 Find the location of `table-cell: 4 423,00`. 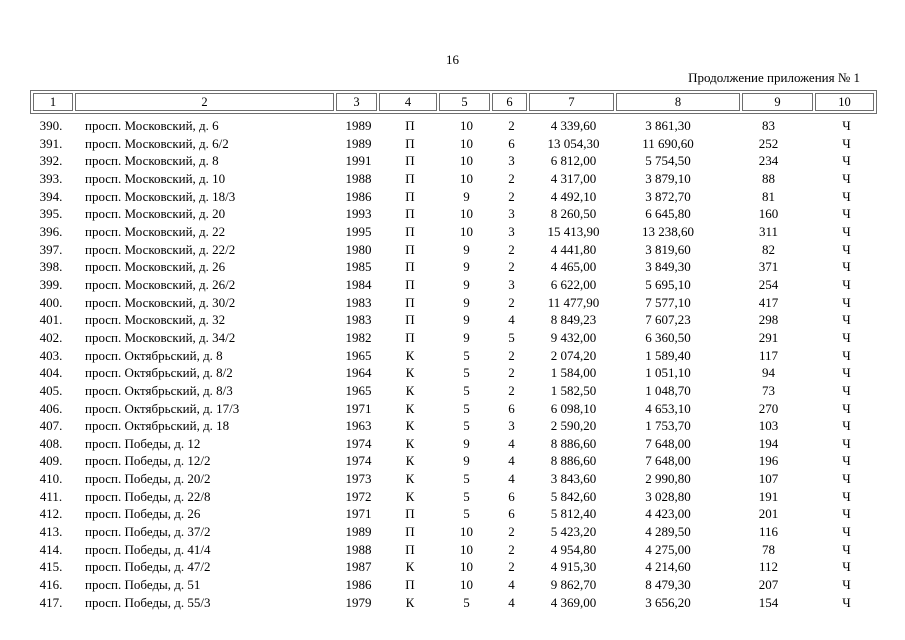

table-cell: 4 423,00 is located at coordinates (668, 514).